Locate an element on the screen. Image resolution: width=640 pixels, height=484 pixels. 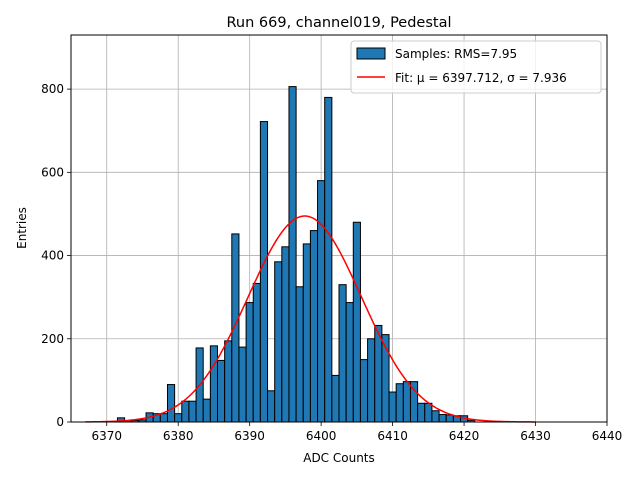
y-tick-label: 800 is located at coordinates (52, 89).